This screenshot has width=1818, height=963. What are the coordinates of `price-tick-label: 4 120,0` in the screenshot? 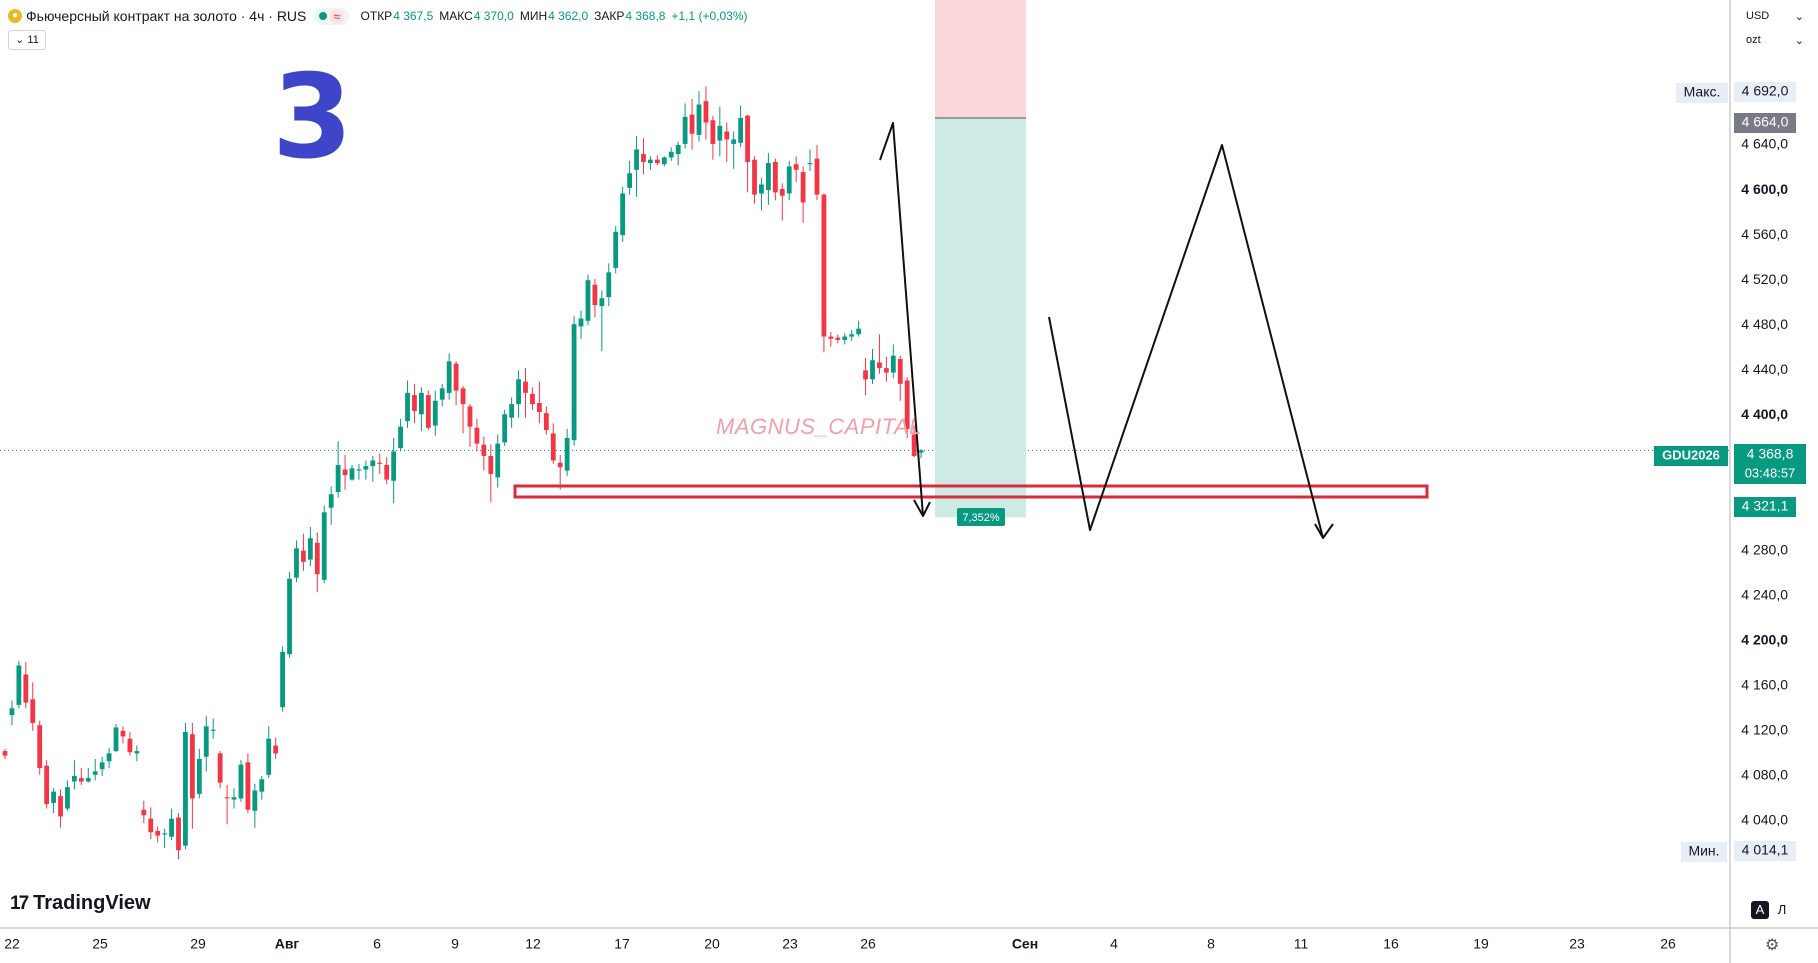 It's located at (1764, 730).